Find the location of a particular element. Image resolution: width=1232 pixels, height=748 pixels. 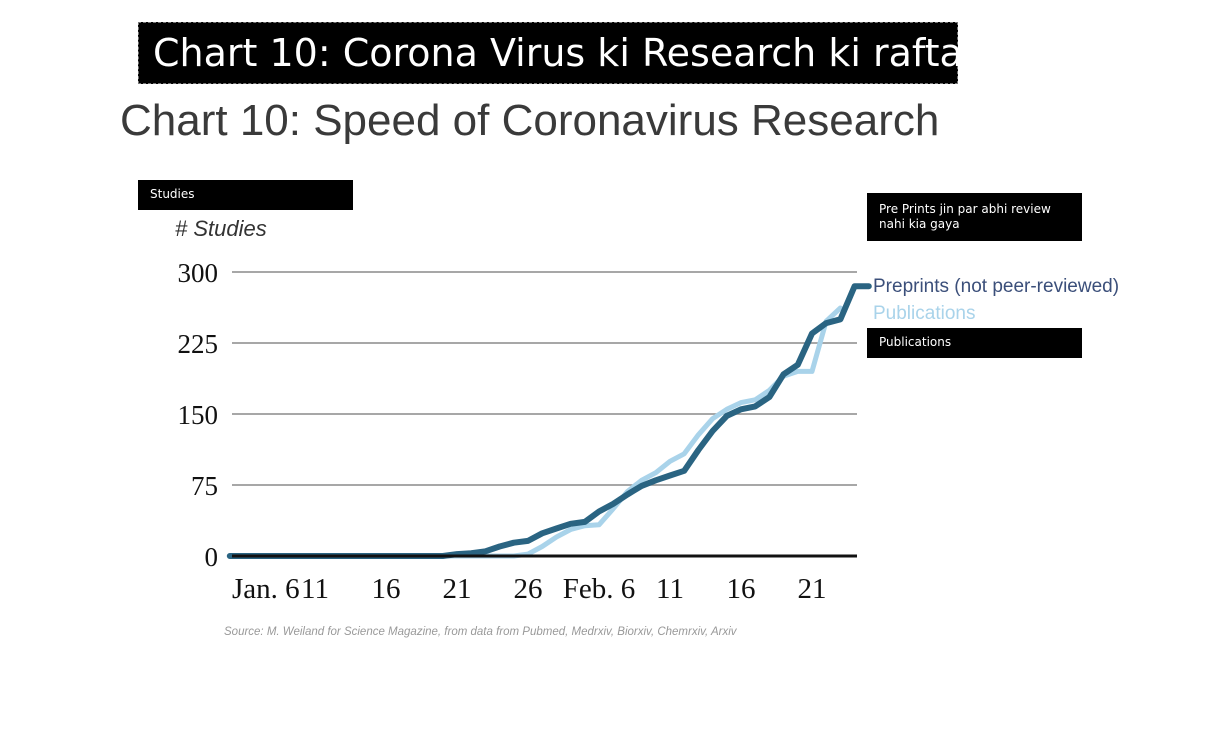

y-axis-label: # Studies is located at coordinates (221, 228).